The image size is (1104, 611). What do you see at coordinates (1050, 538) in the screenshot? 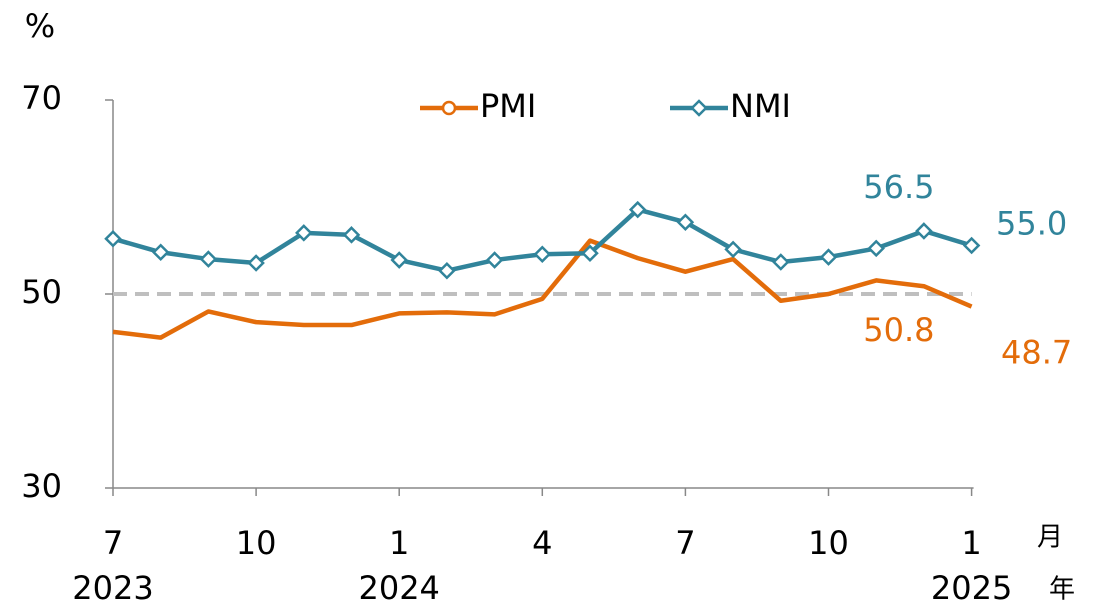
I see `x-unit-label: 月` at bounding box center [1050, 538].